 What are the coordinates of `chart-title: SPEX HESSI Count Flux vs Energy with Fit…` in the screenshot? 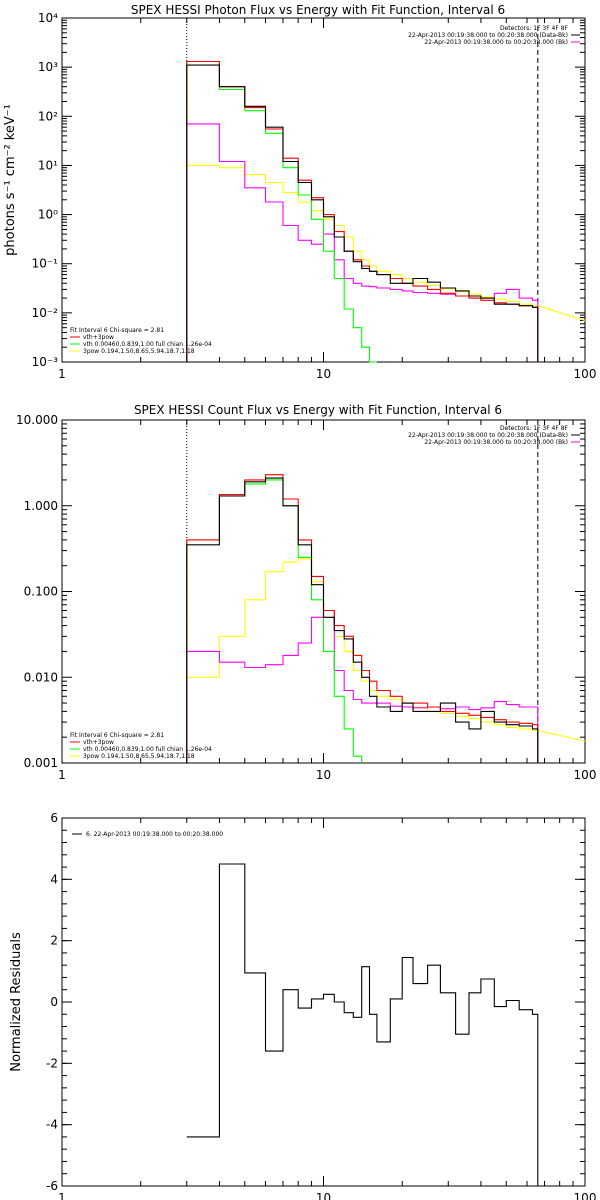 It's located at (318, 410).